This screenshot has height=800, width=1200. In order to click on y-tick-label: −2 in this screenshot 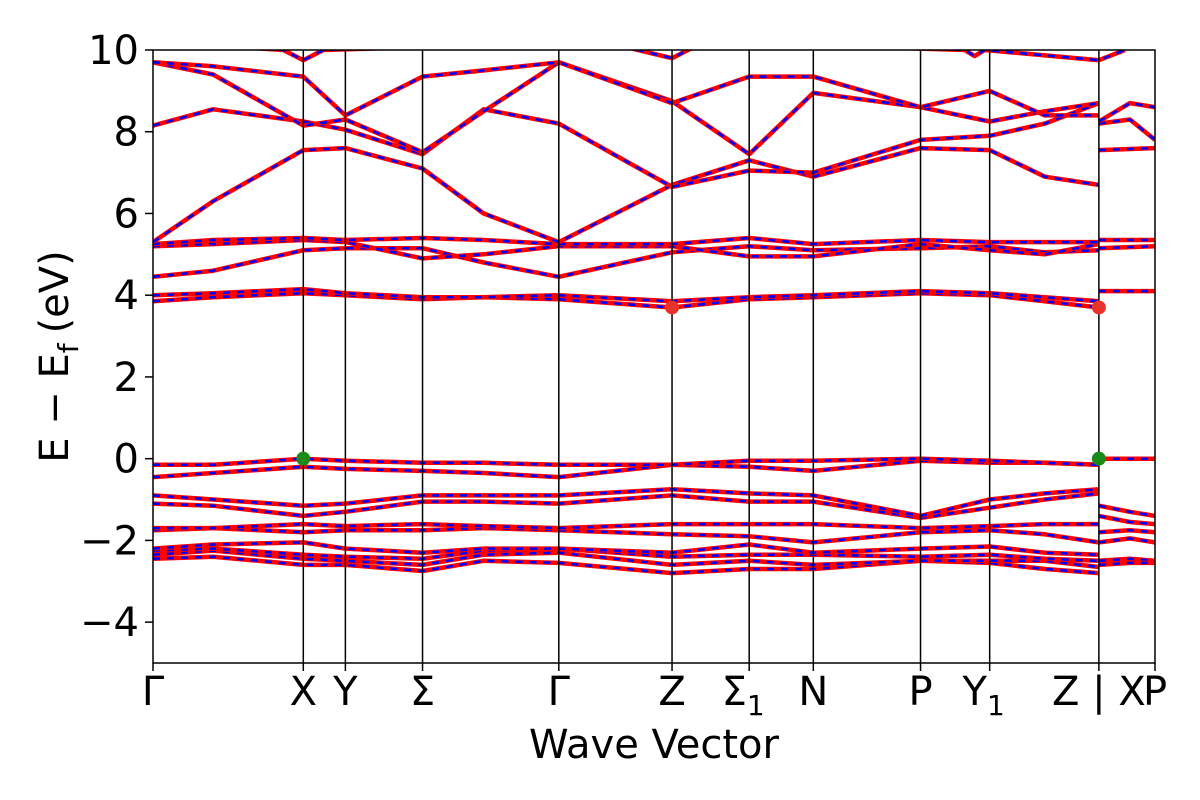, I will do `click(109, 541)`.